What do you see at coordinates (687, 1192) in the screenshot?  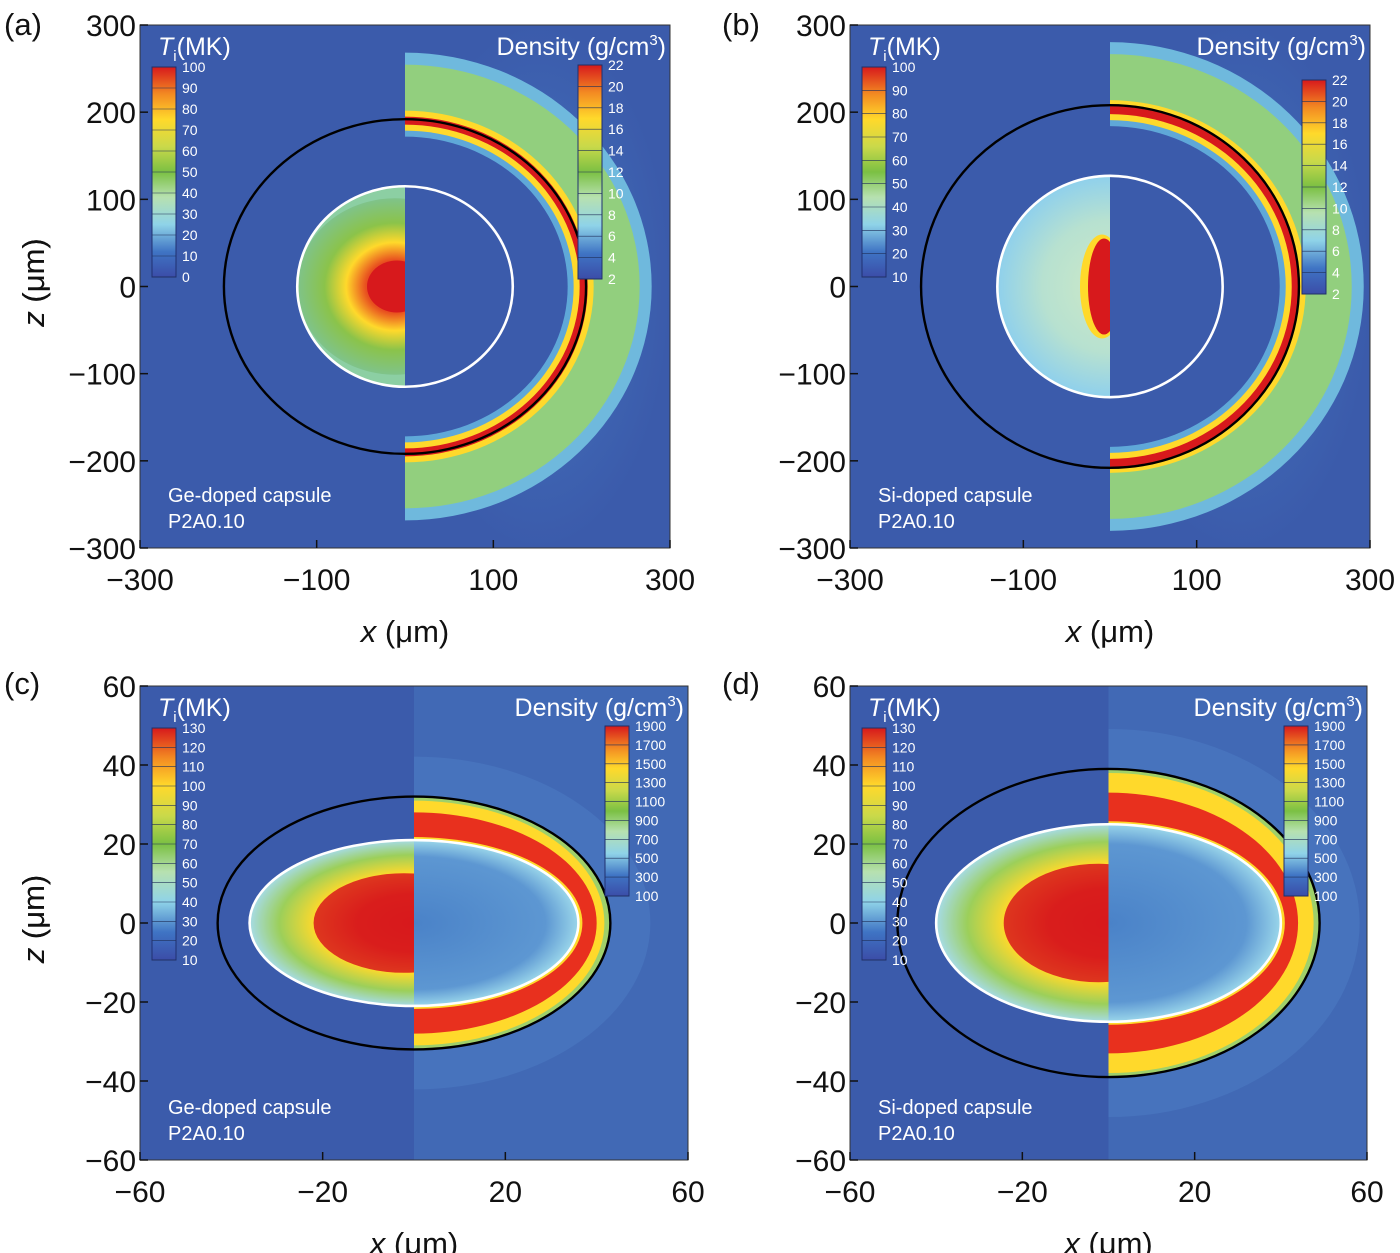 I see `x-tick-label: 60` at bounding box center [687, 1192].